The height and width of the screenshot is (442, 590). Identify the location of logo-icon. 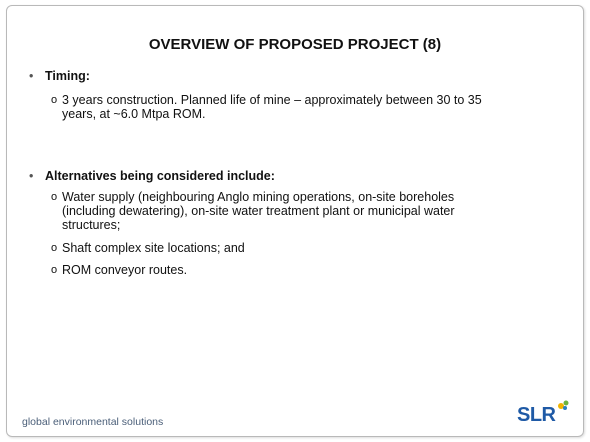
(563, 405).